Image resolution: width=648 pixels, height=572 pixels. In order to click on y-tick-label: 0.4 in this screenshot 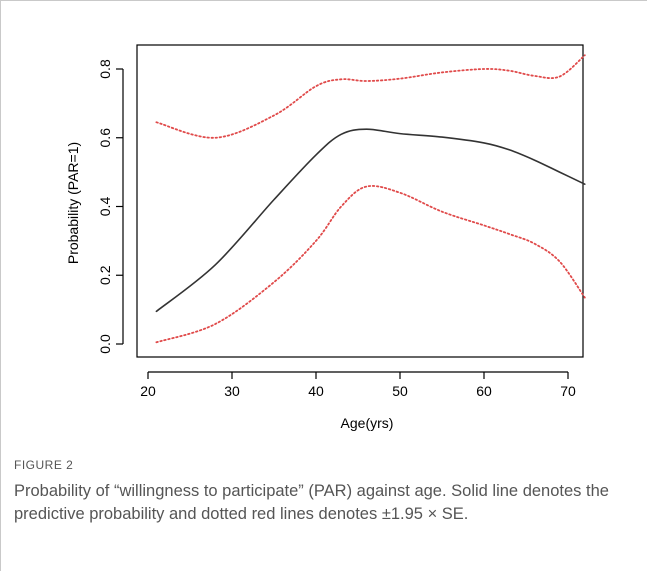, I will do `click(105, 207)`.